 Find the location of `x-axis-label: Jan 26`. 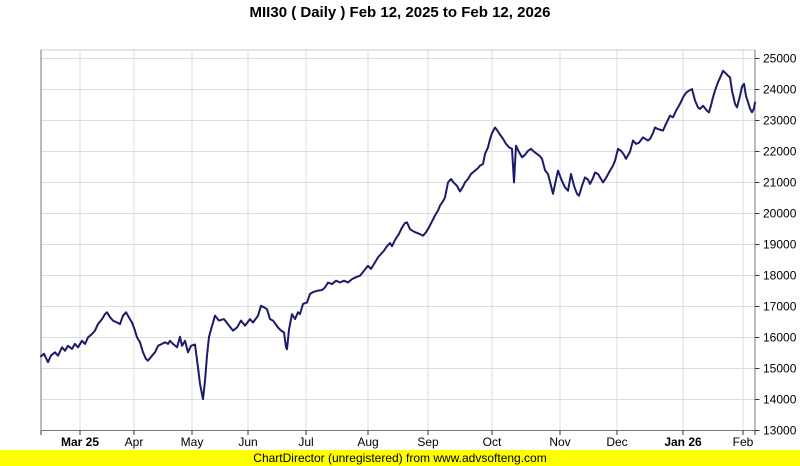

x-axis-label: Jan 26 is located at coordinates (683, 442).